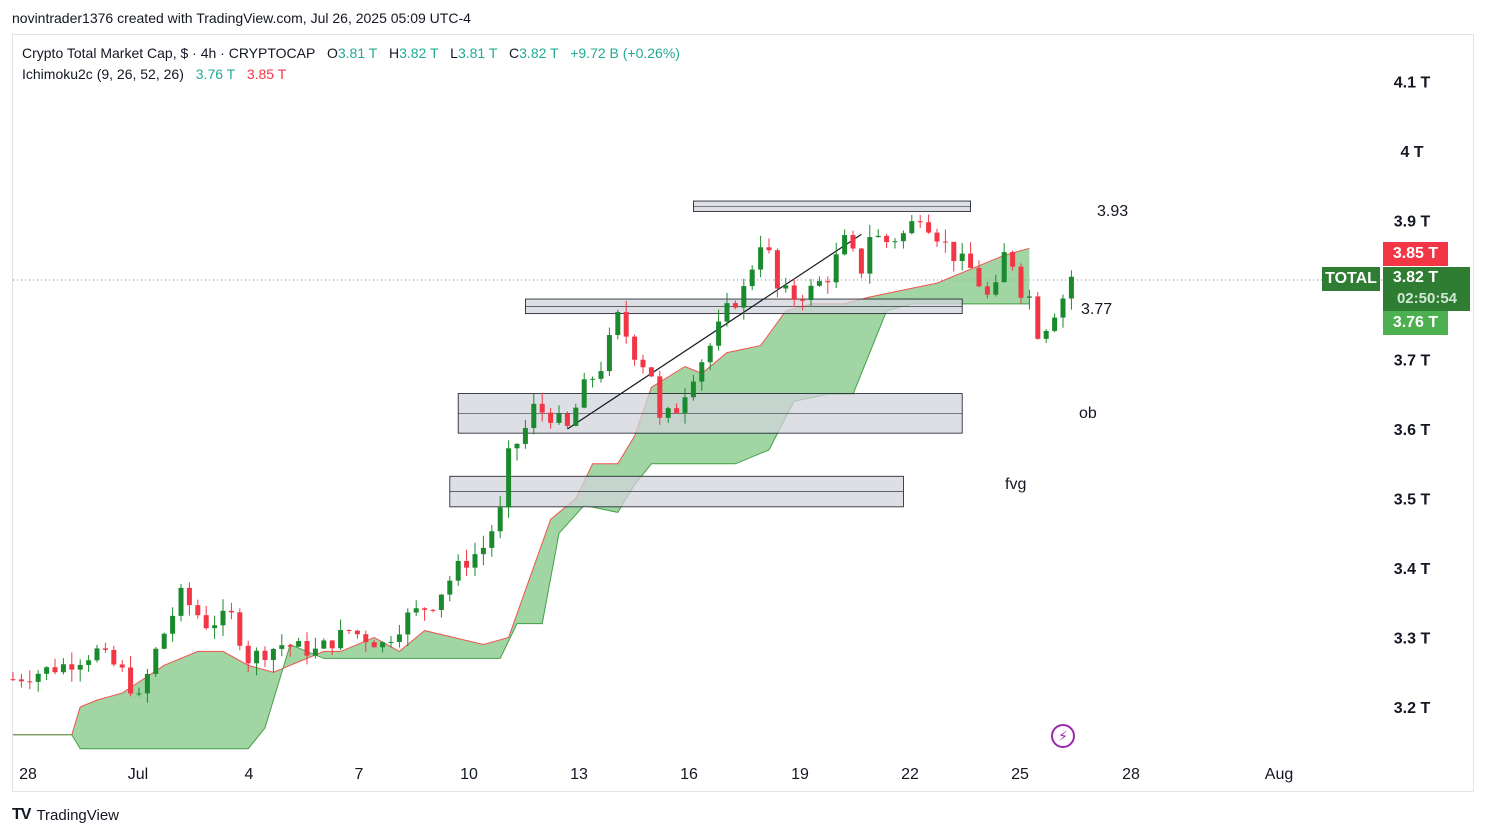 The height and width of the screenshot is (837, 1487). What do you see at coordinates (1411, 152) in the screenshot?
I see `y-tick-label: 4 T` at bounding box center [1411, 152].